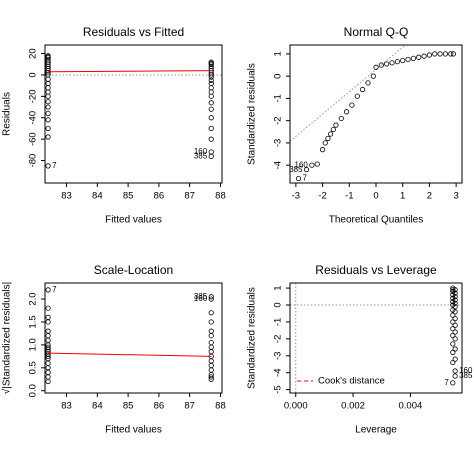 The width and height of the screenshot is (474, 475). What do you see at coordinates (128, 196) in the screenshot?
I see `x-tick-label: 85` at bounding box center [128, 196].